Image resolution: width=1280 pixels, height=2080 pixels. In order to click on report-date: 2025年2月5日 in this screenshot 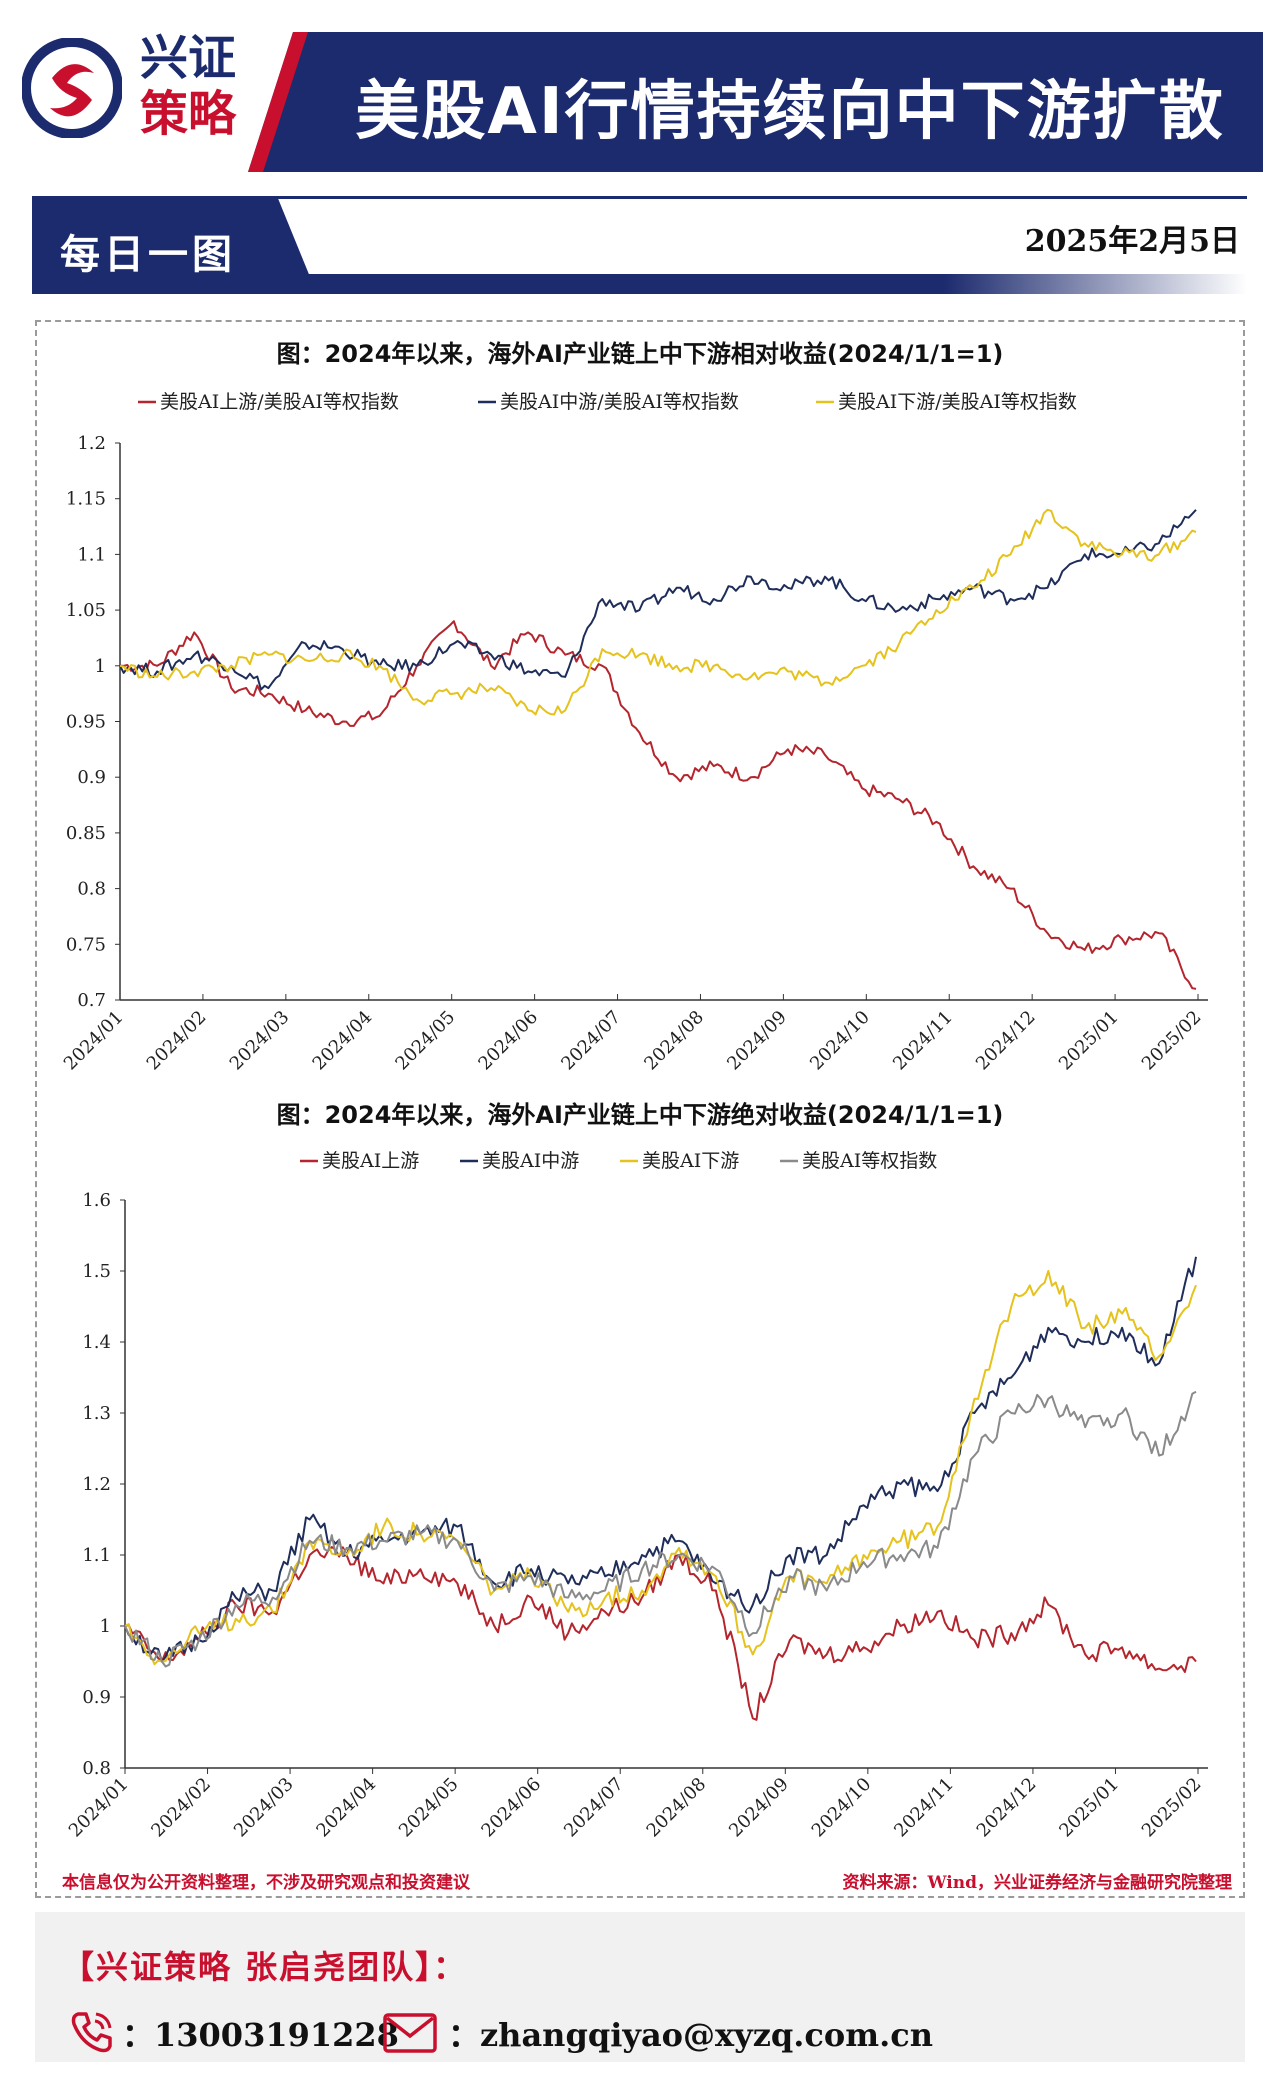, I will do `click(1132, 241)`.